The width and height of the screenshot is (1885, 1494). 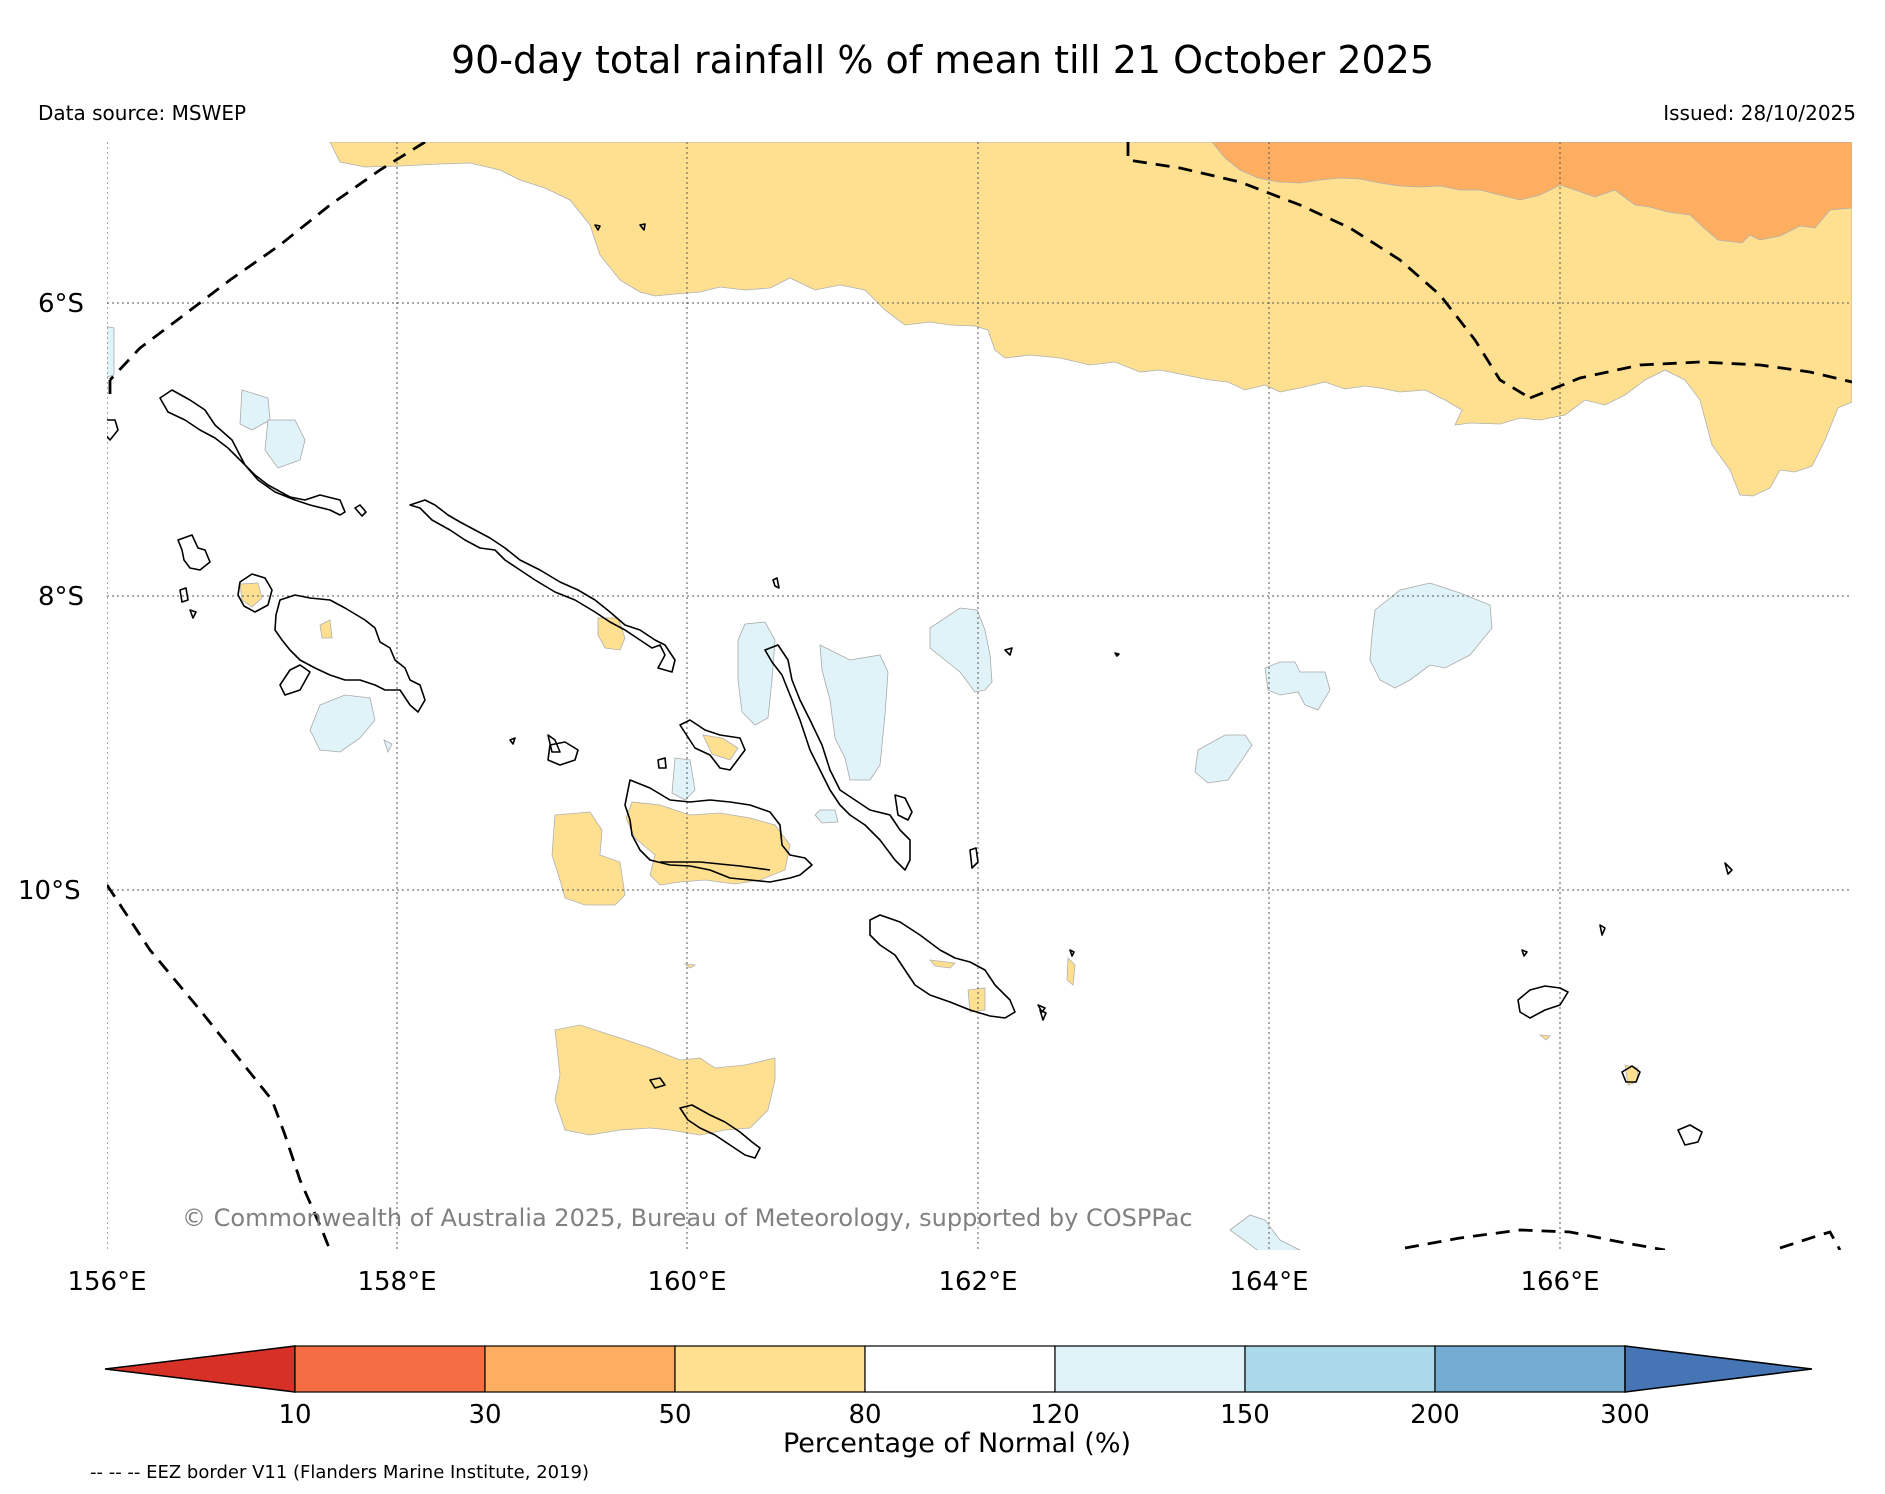 I want to click on colorbar-tick-label: 80, so click(x=864, y=1415).